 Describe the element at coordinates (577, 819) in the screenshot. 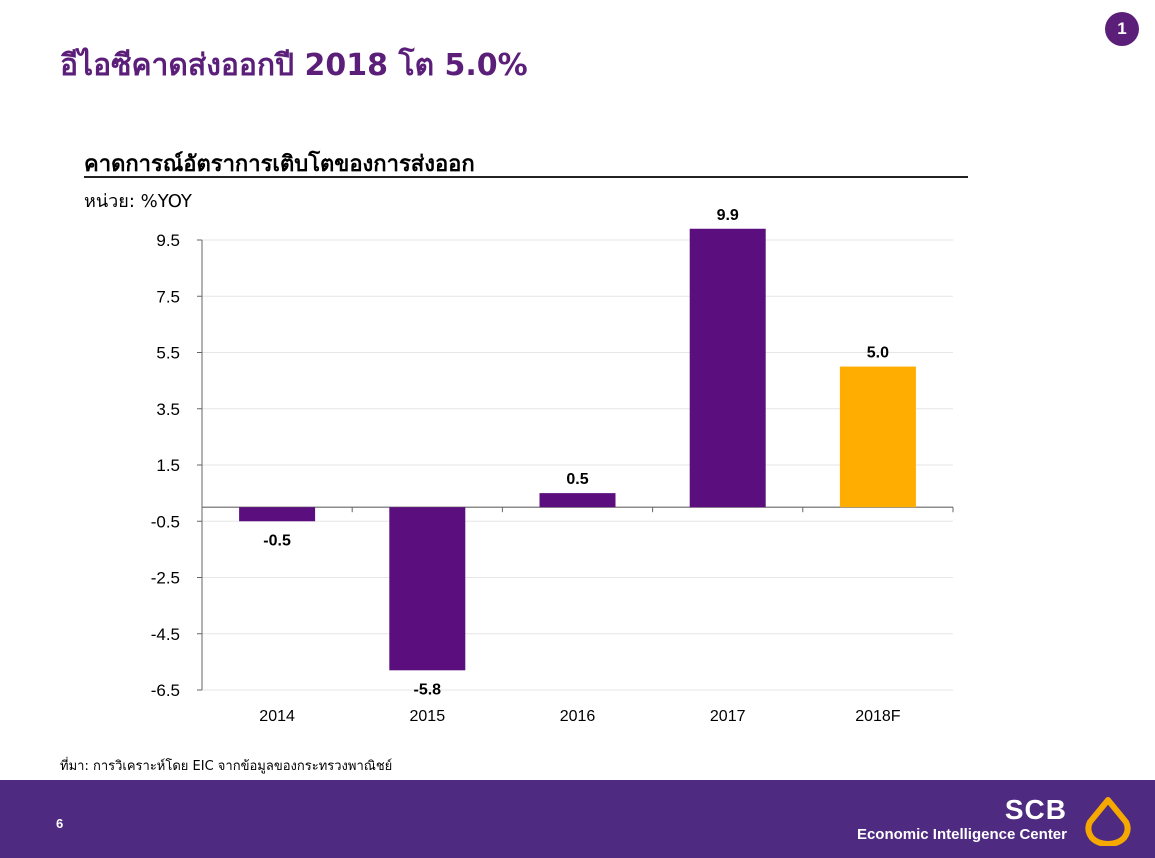

I see `footer-bar: 6 SCB Economic Intelligence Center` at that location.